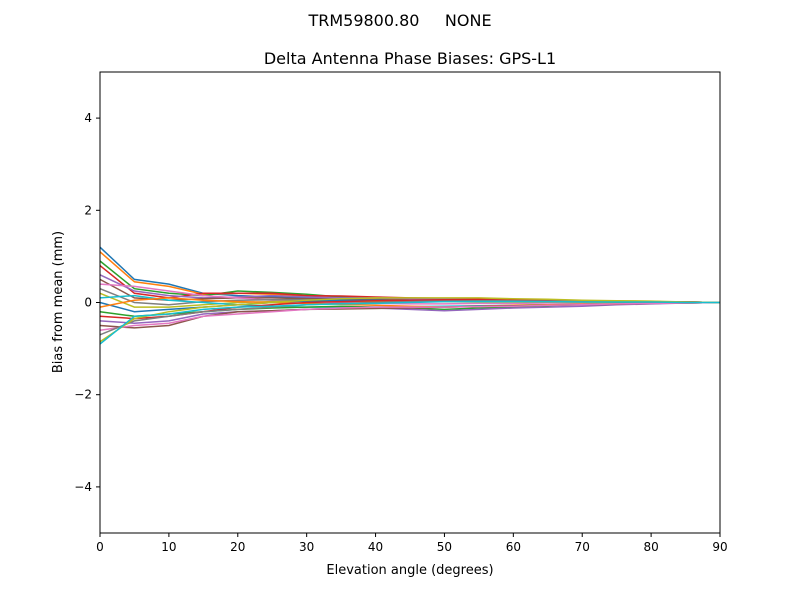 This screenshot has height=604, width=800. I want to click on y-tick-label: 2, so click(88, 210).